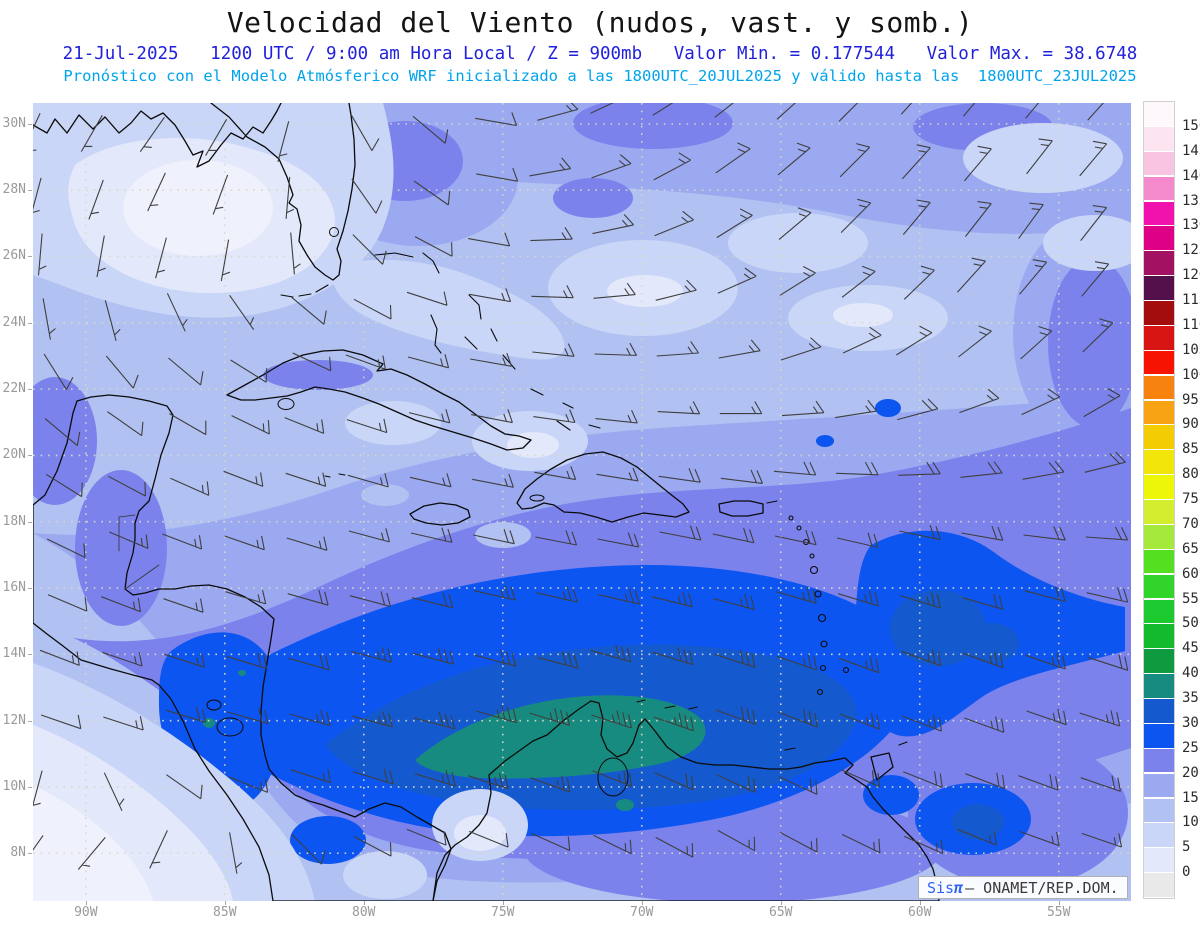 Image resolution: width=1200 pixels, height=927 pixels. What do you see at coordinates (1191, 275) in the screenshot?
I see `colorbar-label-120: 120` at bounding box center [1191, 275].